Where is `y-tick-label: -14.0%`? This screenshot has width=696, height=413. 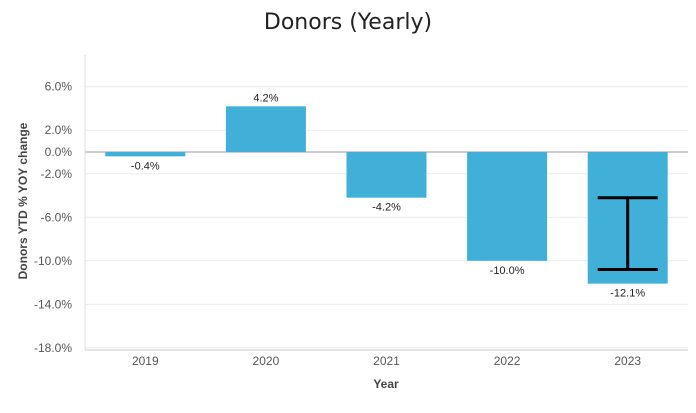
y-tick-label: -14.0% is located at coordinates (53, 304).